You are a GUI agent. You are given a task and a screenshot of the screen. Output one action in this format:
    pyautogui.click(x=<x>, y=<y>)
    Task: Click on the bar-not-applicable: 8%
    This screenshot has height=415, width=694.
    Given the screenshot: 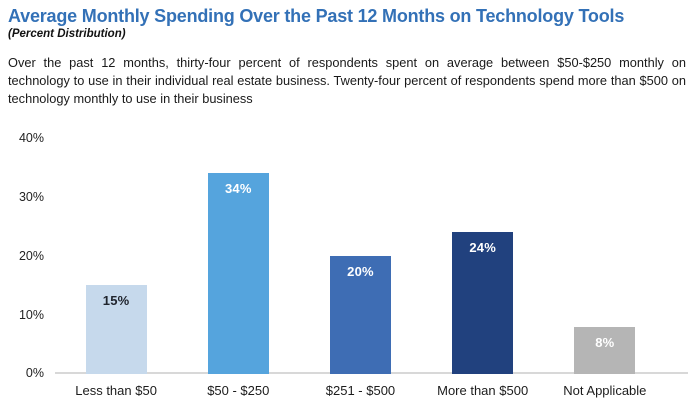 What is the action you would take?
    pyautogui.click(x=605, y=350)
    